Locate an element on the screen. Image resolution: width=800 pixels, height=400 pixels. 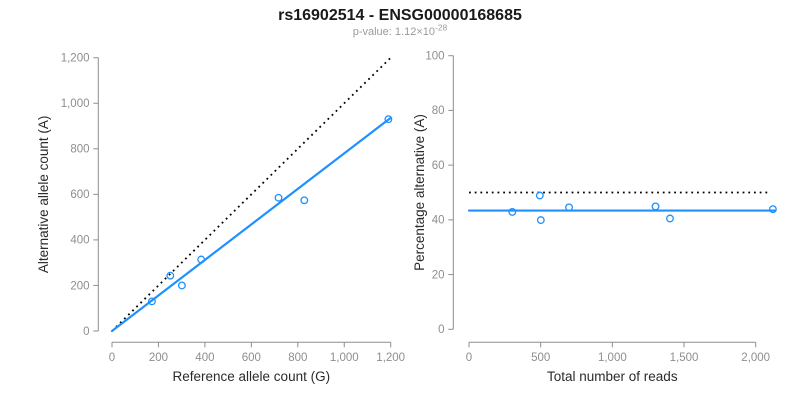
x-tick-label: 600 is located at coordinates (251, 358).